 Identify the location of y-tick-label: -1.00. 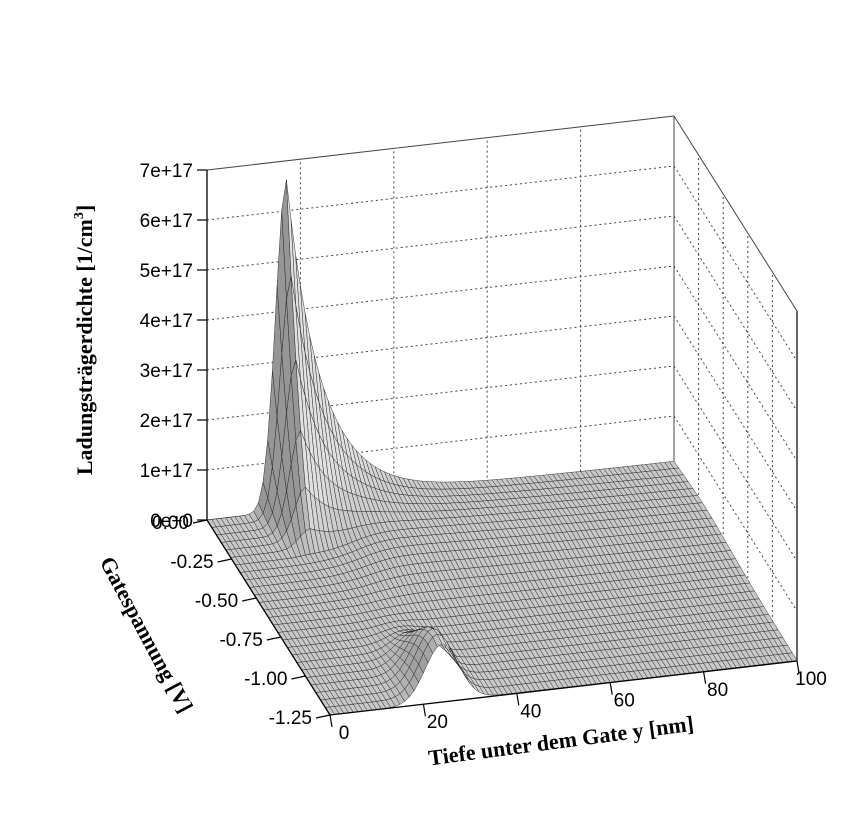
(265, 679).